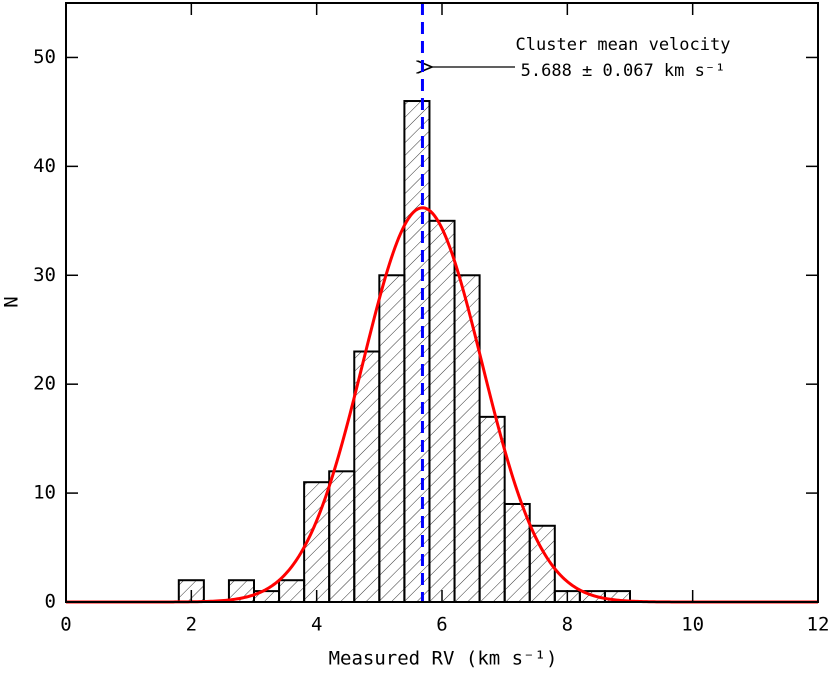 The width and height of the screenshot is (830, 675). What do you see at coordinates (441, 625) in the screenshot?
I see `x-tick-label: 6` at bounding box center [441, 625].